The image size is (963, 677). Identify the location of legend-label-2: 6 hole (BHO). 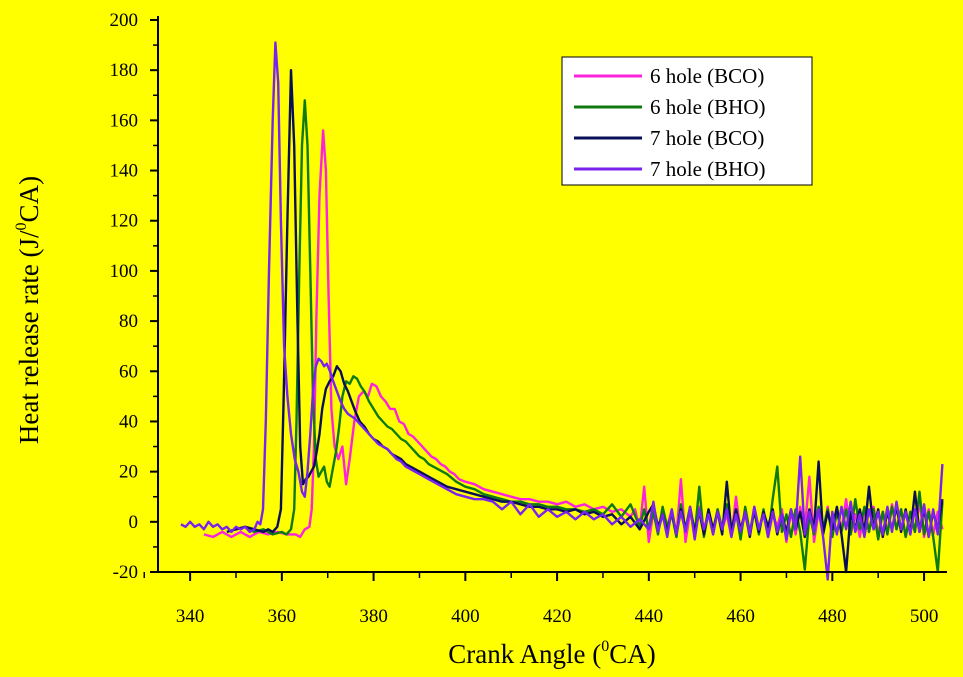
(707, 107).